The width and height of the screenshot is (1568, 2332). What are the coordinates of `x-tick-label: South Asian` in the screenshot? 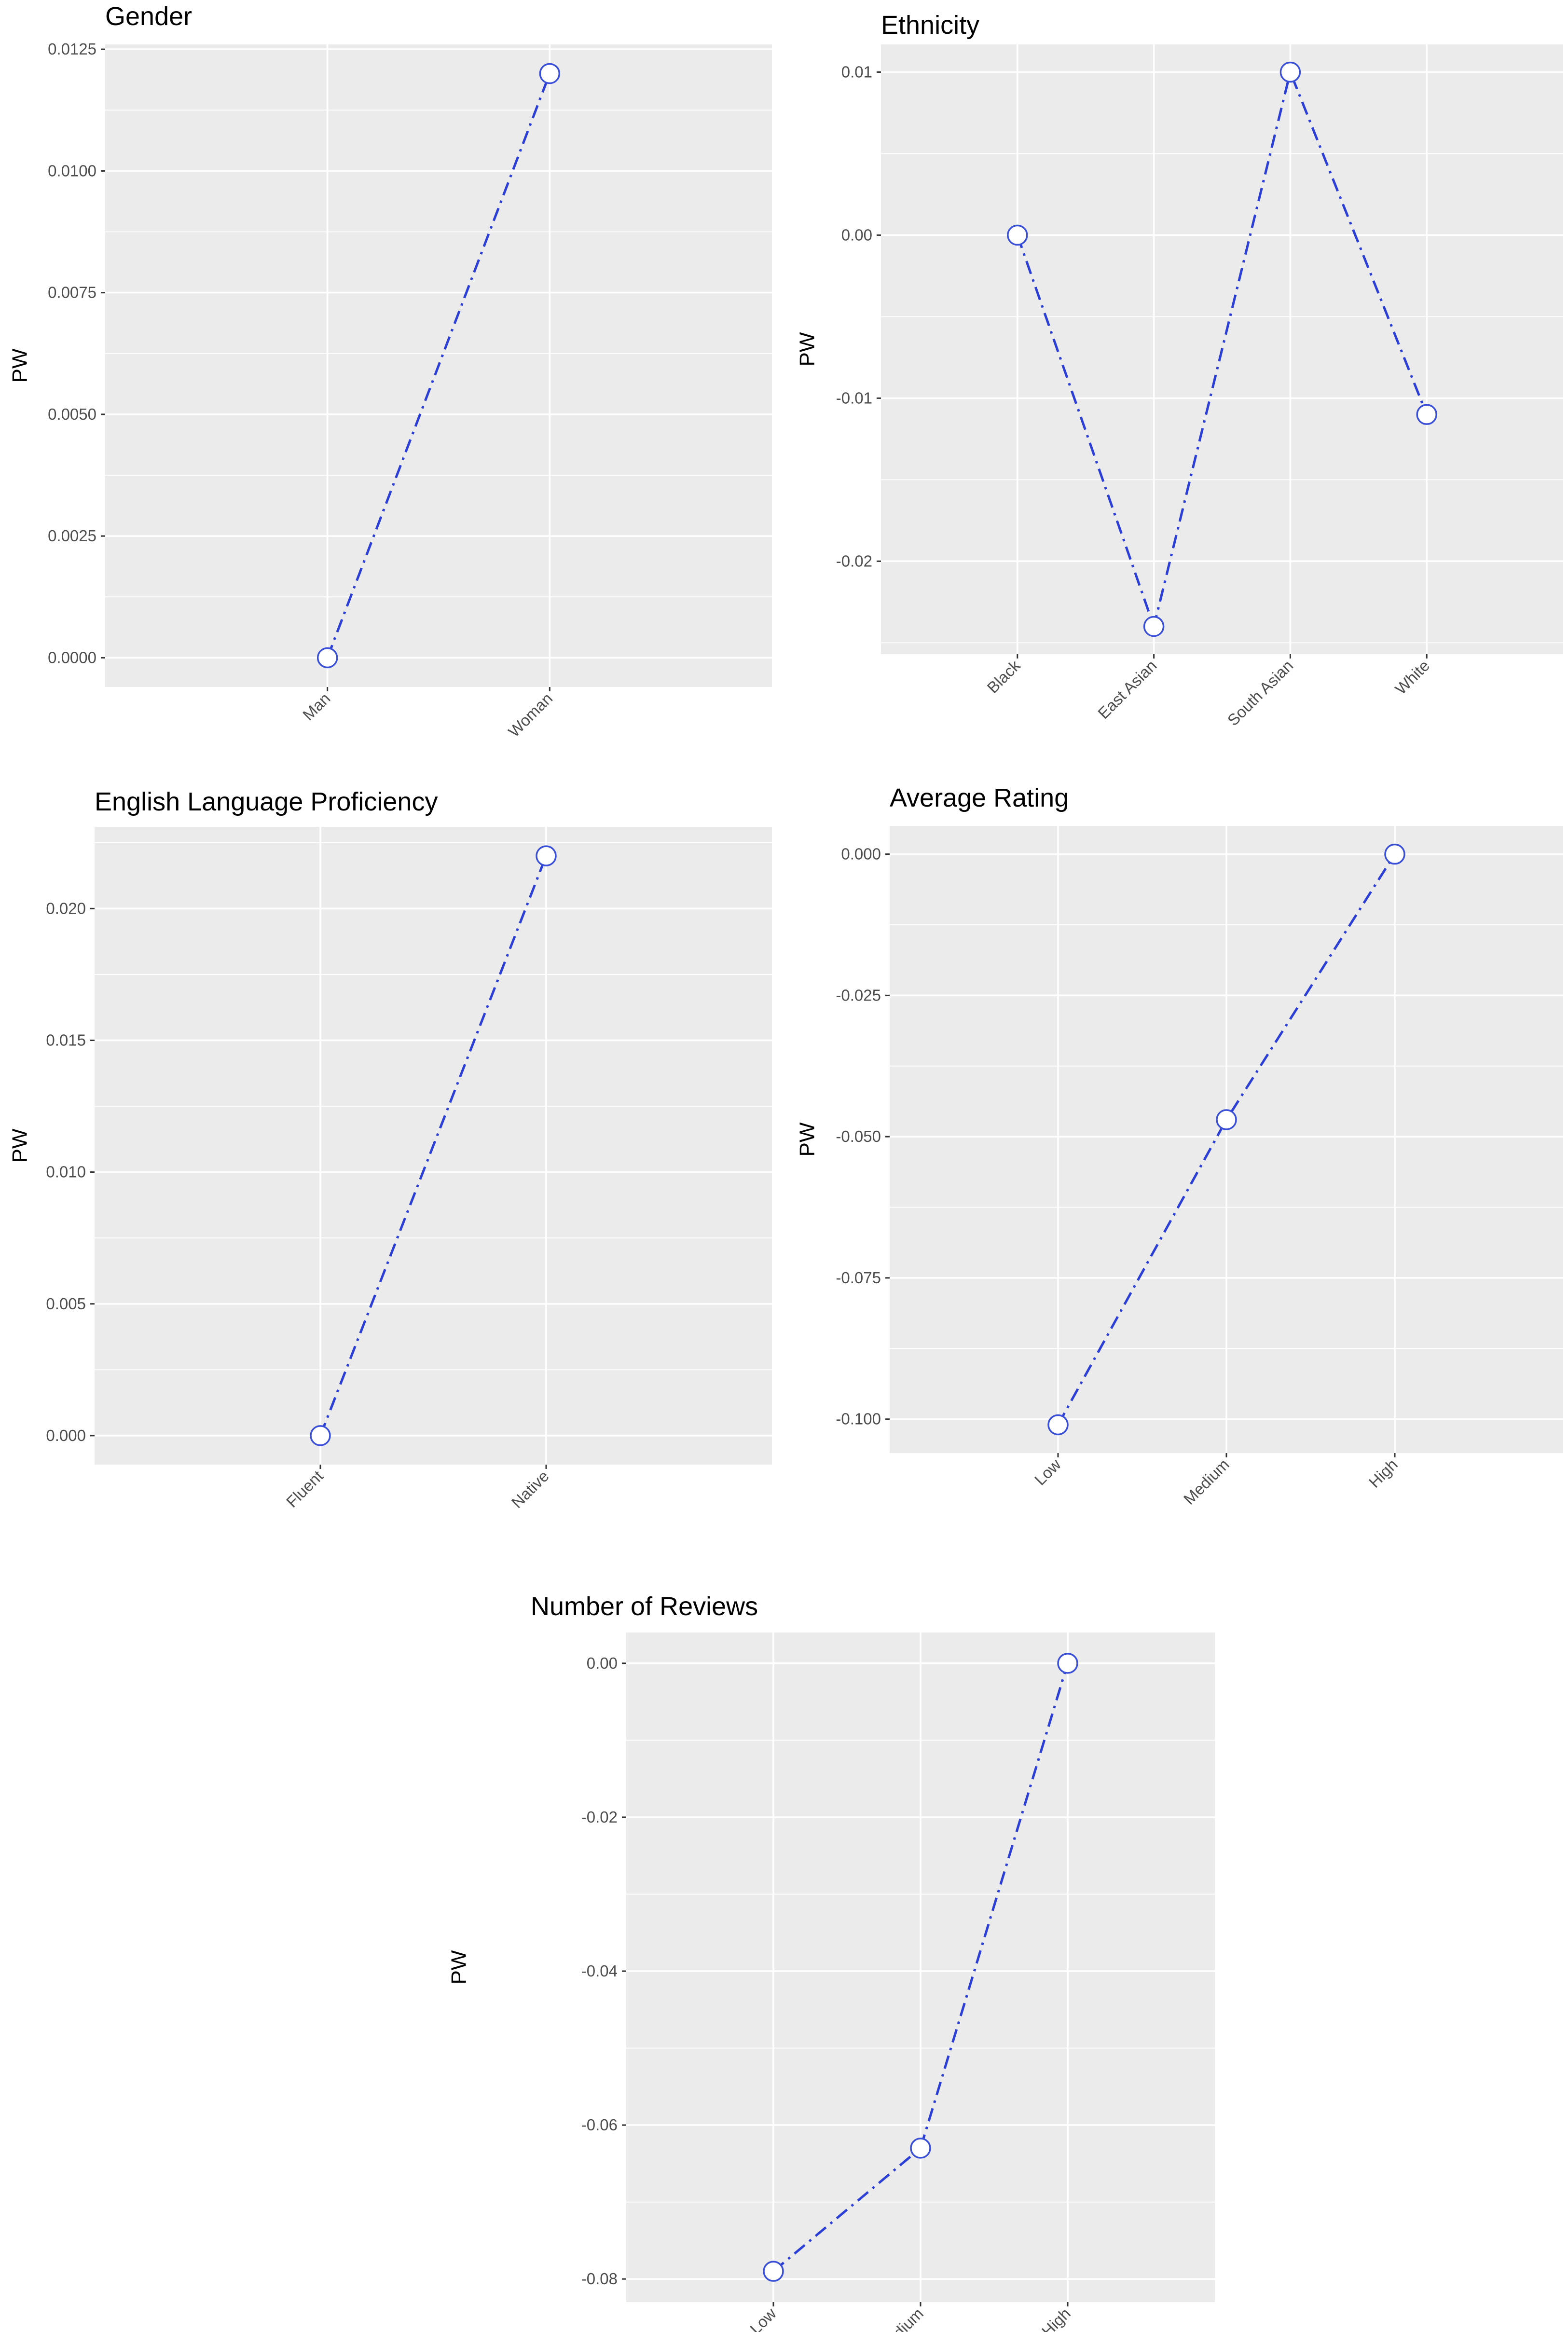 It's located at (1260, 693).